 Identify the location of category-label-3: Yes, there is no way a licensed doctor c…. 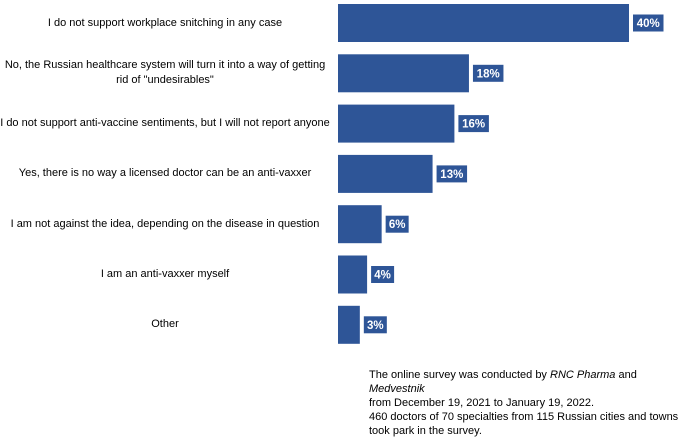
(165, 173).